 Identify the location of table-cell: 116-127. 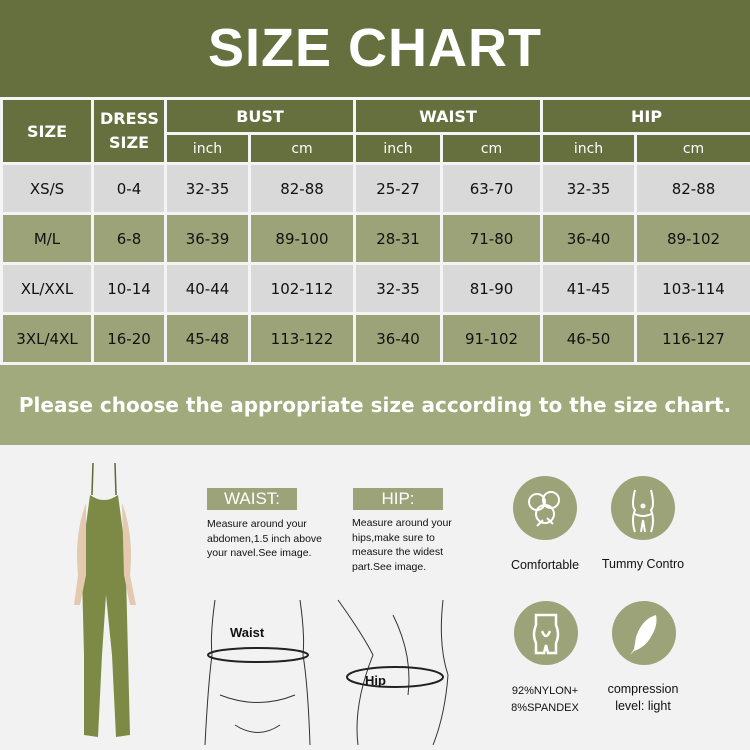
(692, 338).